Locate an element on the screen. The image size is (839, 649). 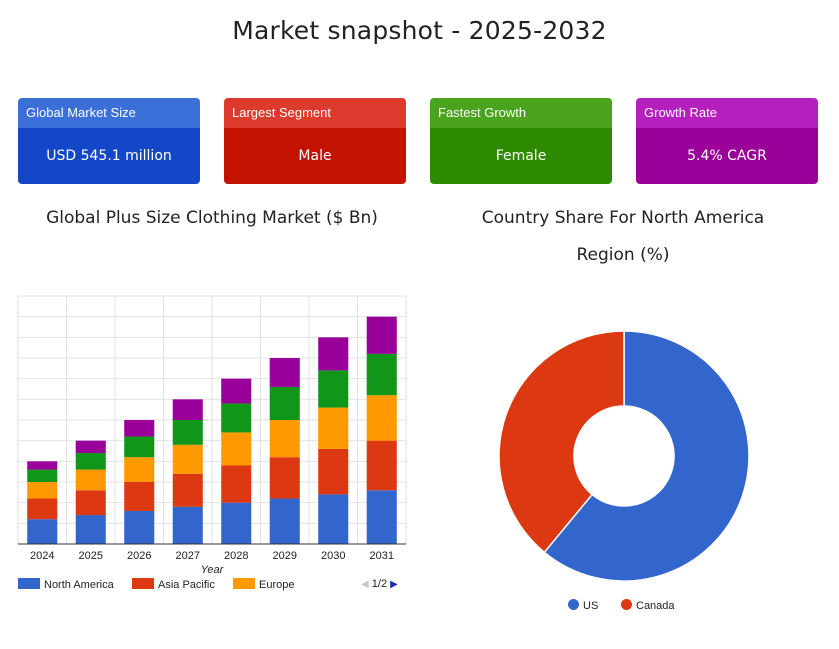
x-tick-label: 2026 is located at coordinates (139, 556).